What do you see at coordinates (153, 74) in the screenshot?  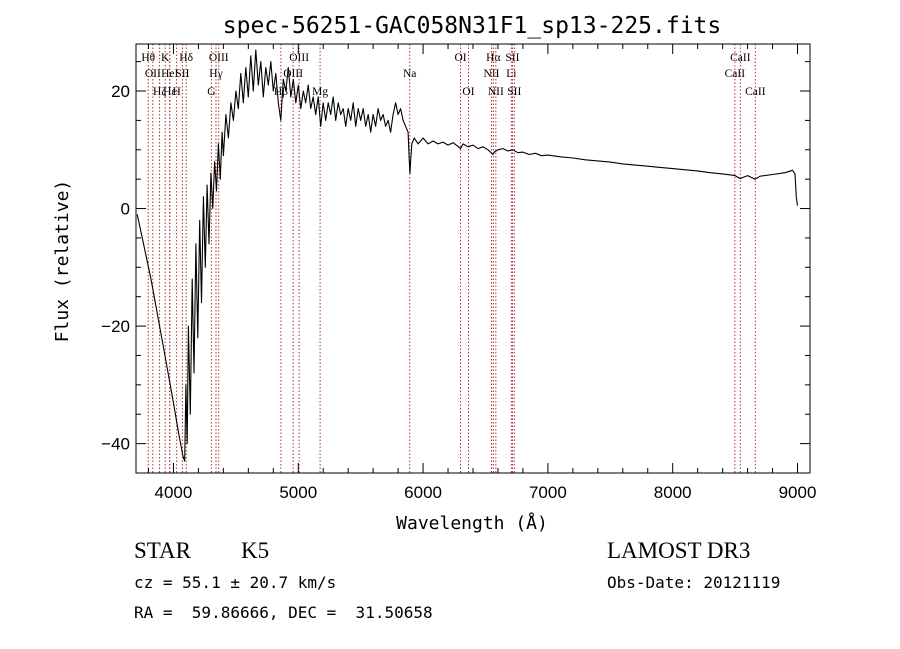 I see `spectral-line-label: OII` at bounding box center [153, 74].